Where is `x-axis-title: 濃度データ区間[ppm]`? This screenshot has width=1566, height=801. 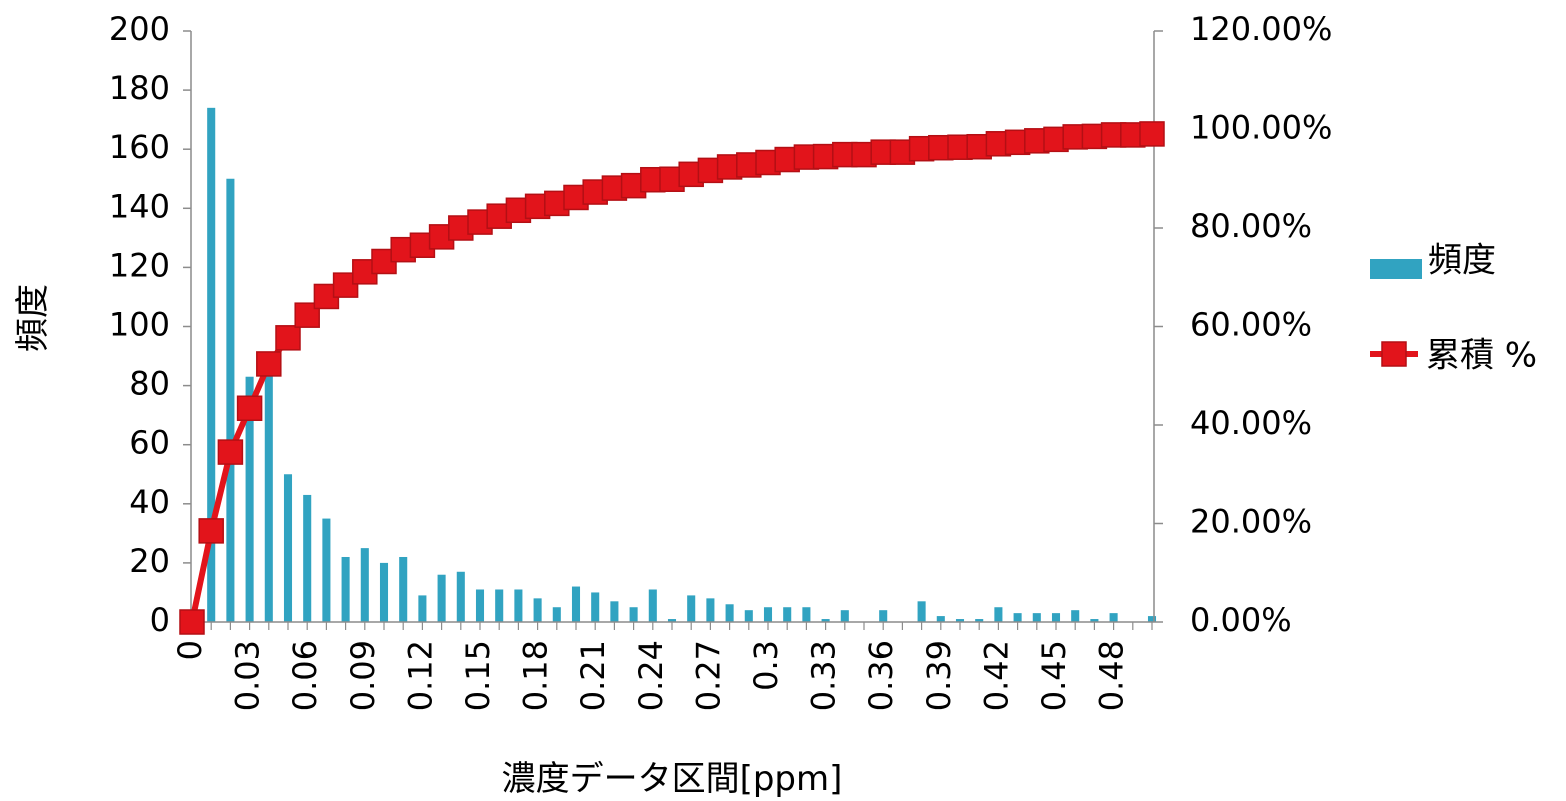 x-axis-title: 濃度データ区間[ppm] is located at coordinates (672, 779).